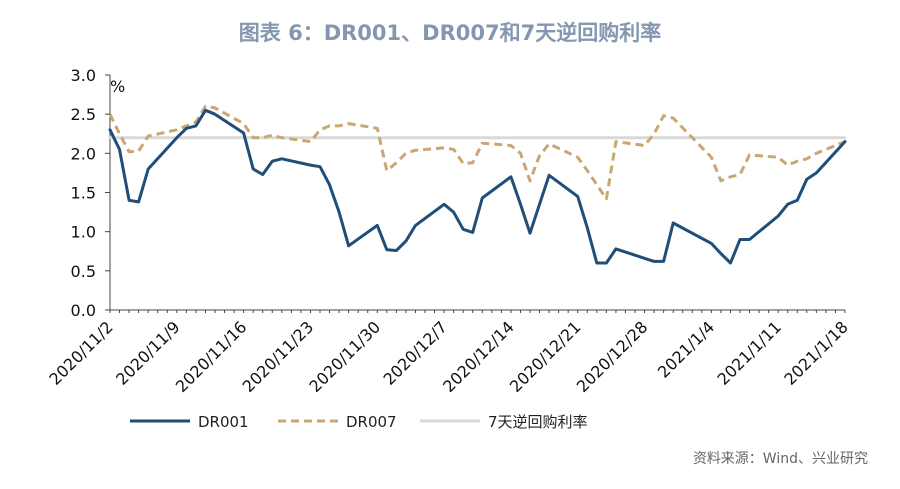 The width and height of the screenshot is (900, 489). I want to click on legend-label: 7天逆回购利率, so click(538, 422).